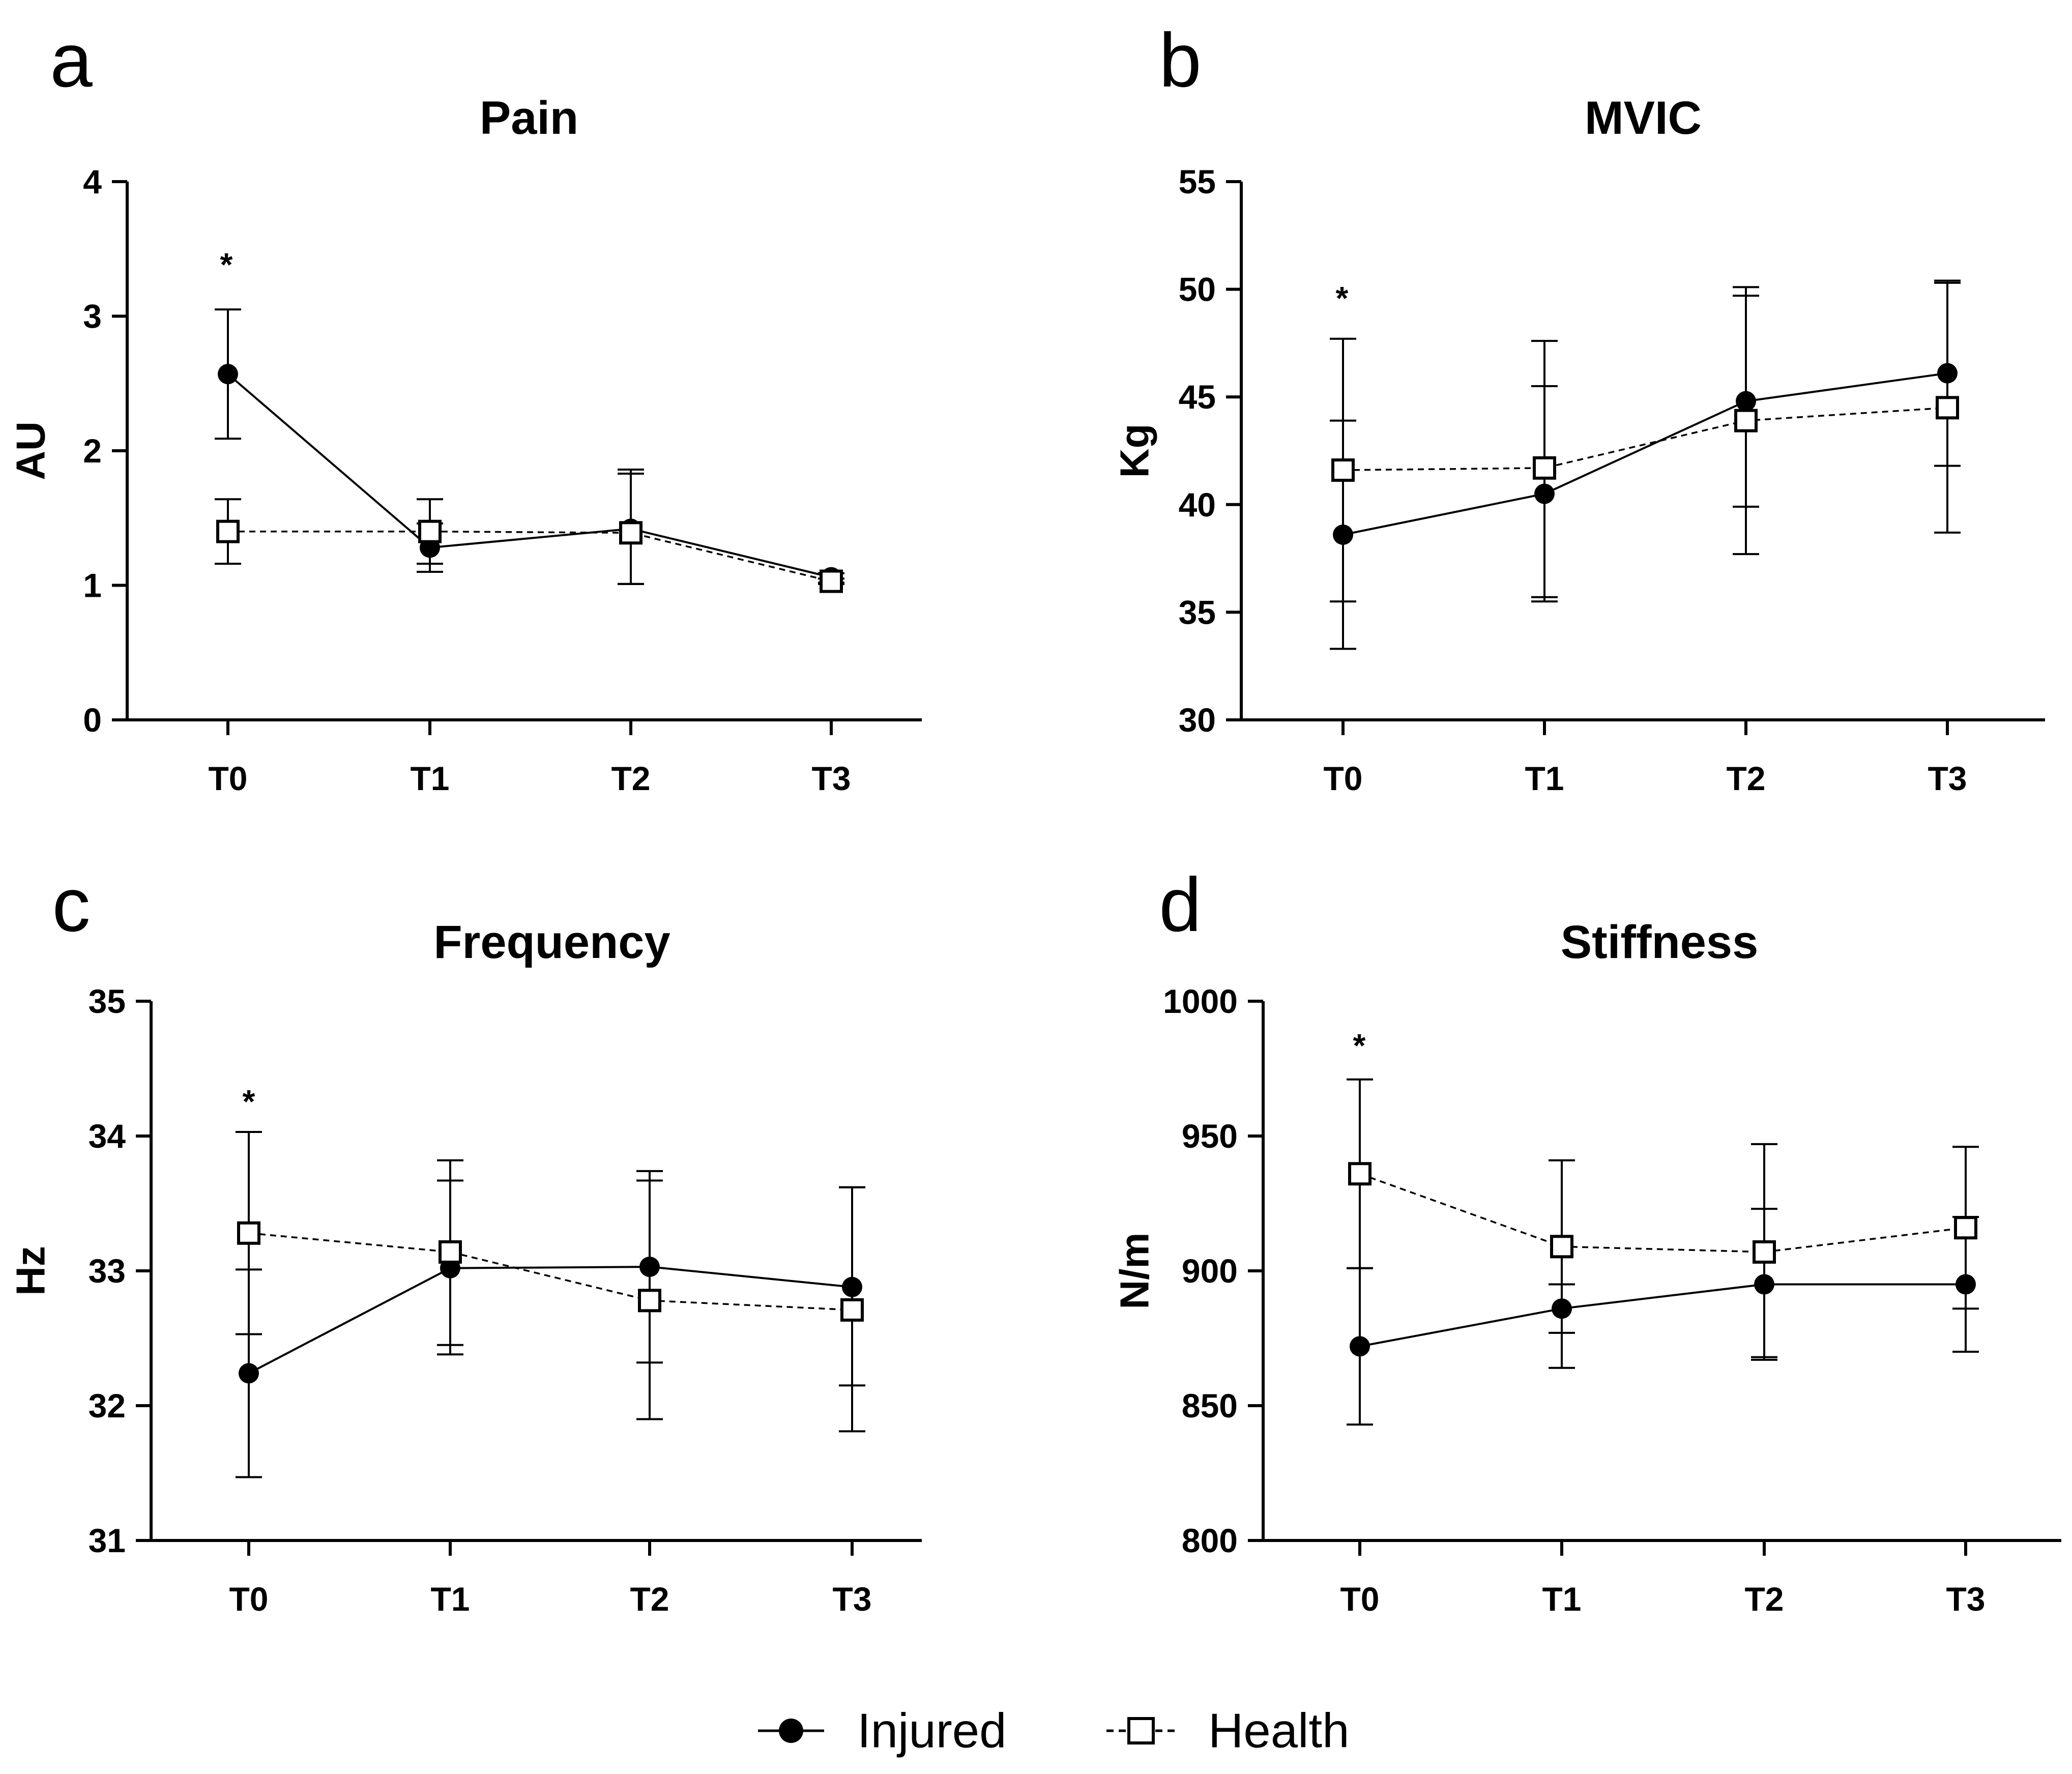 The height and width of the screenshot is (1774, 2072). What do you see at coordinates (1197, 181) in the screenshot?
I see `panel-b-y-tick-label: 55` at bounding box center [1197, 181].